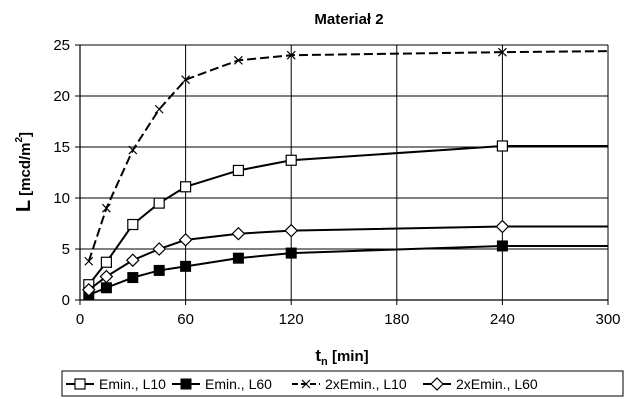  I want to click on x-axis-label-unit: [min], so click(348, 356).